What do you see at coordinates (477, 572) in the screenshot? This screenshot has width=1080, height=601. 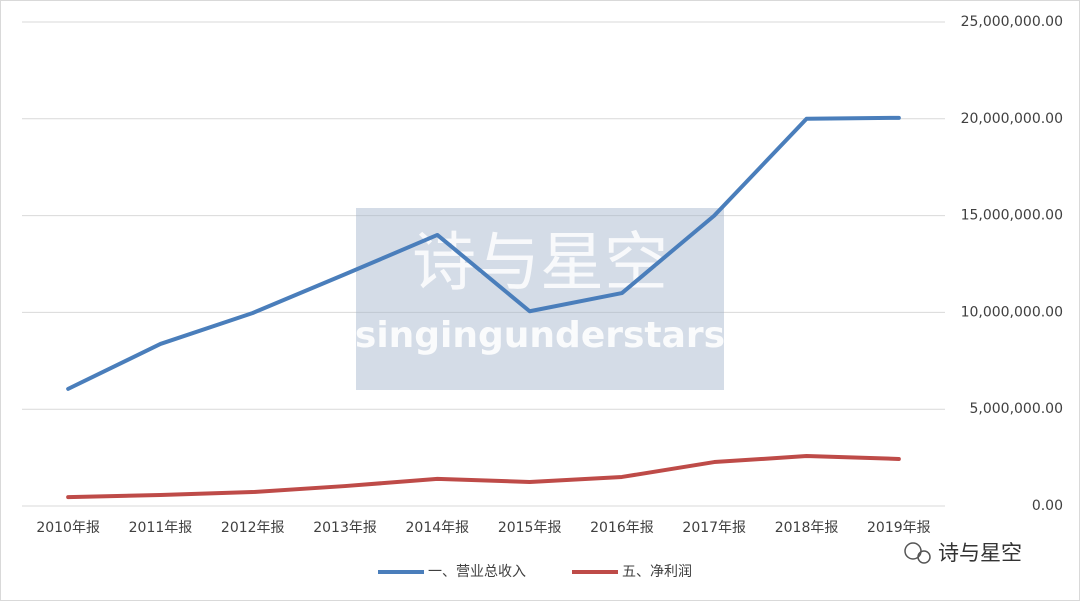 I see `legend-label: 一、营业总收入` at bounding box center [477, 572].